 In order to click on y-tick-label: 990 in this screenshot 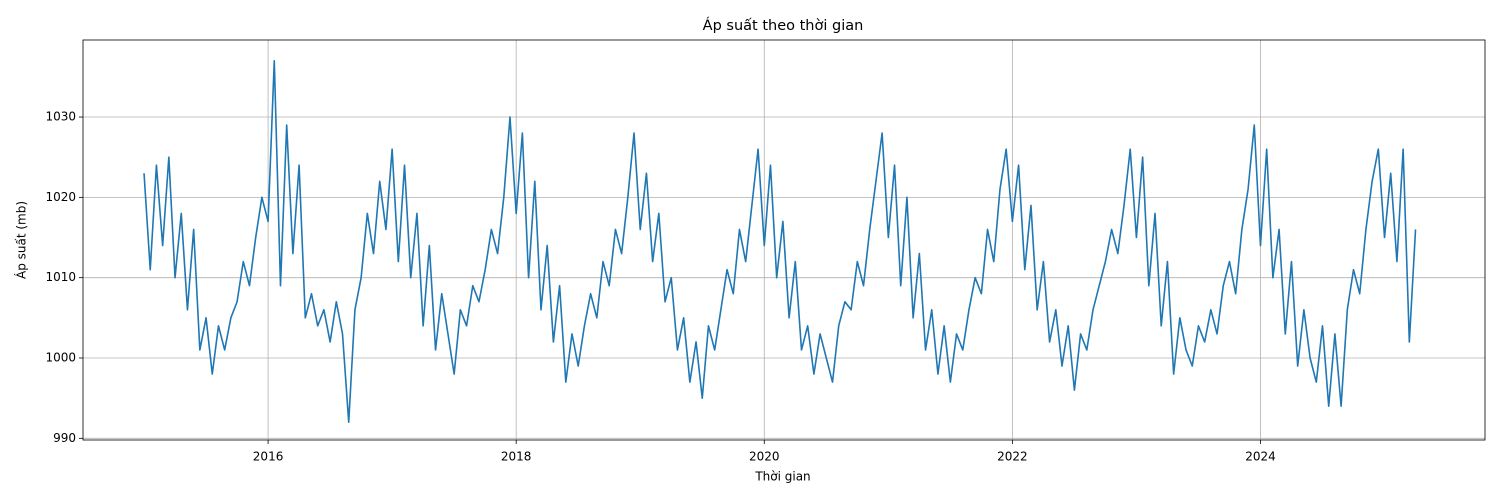, I will do `click(64, 438)`.